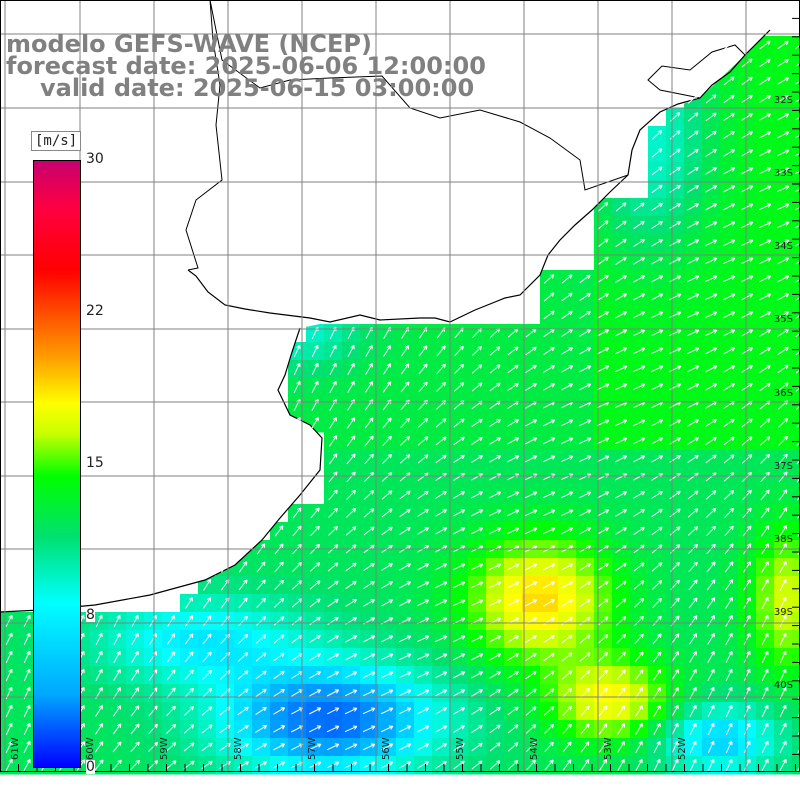  What do you see at coordinates (15, 748) in the screenshot?
I see `lon-label: 61W` at bounding box center [15, 748].